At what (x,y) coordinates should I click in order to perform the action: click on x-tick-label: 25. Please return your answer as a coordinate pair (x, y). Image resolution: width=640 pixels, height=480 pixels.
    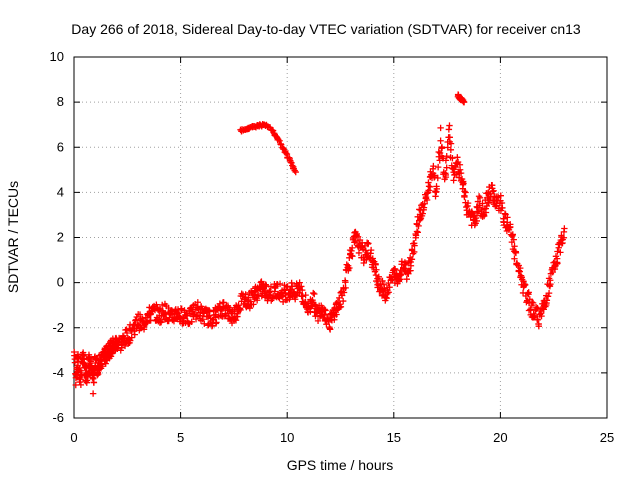
    Looking at the image, I should click on (607, 437).